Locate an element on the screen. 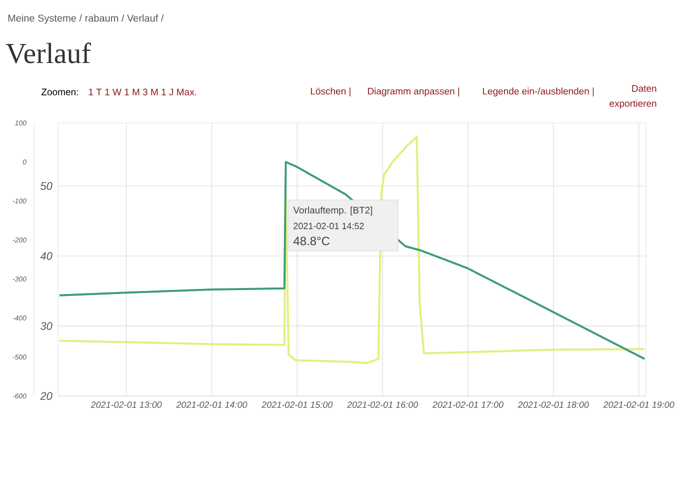 This screenshot has width=694, height=484. annotation: 2021-02-01 14:52 is located at coordinates (329, 226).